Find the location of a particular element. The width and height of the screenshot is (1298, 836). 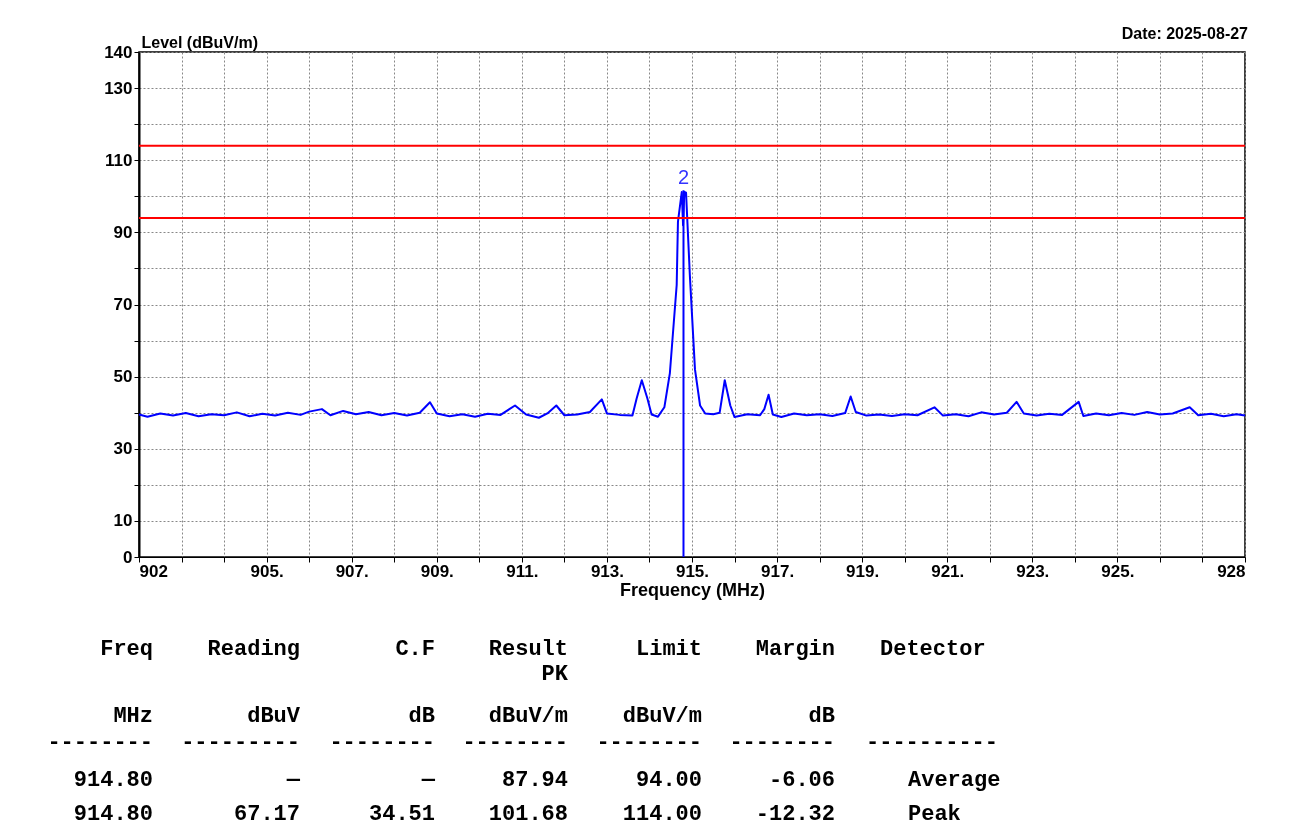

x-tick-label: 909. is located at coordinates (437, 571).